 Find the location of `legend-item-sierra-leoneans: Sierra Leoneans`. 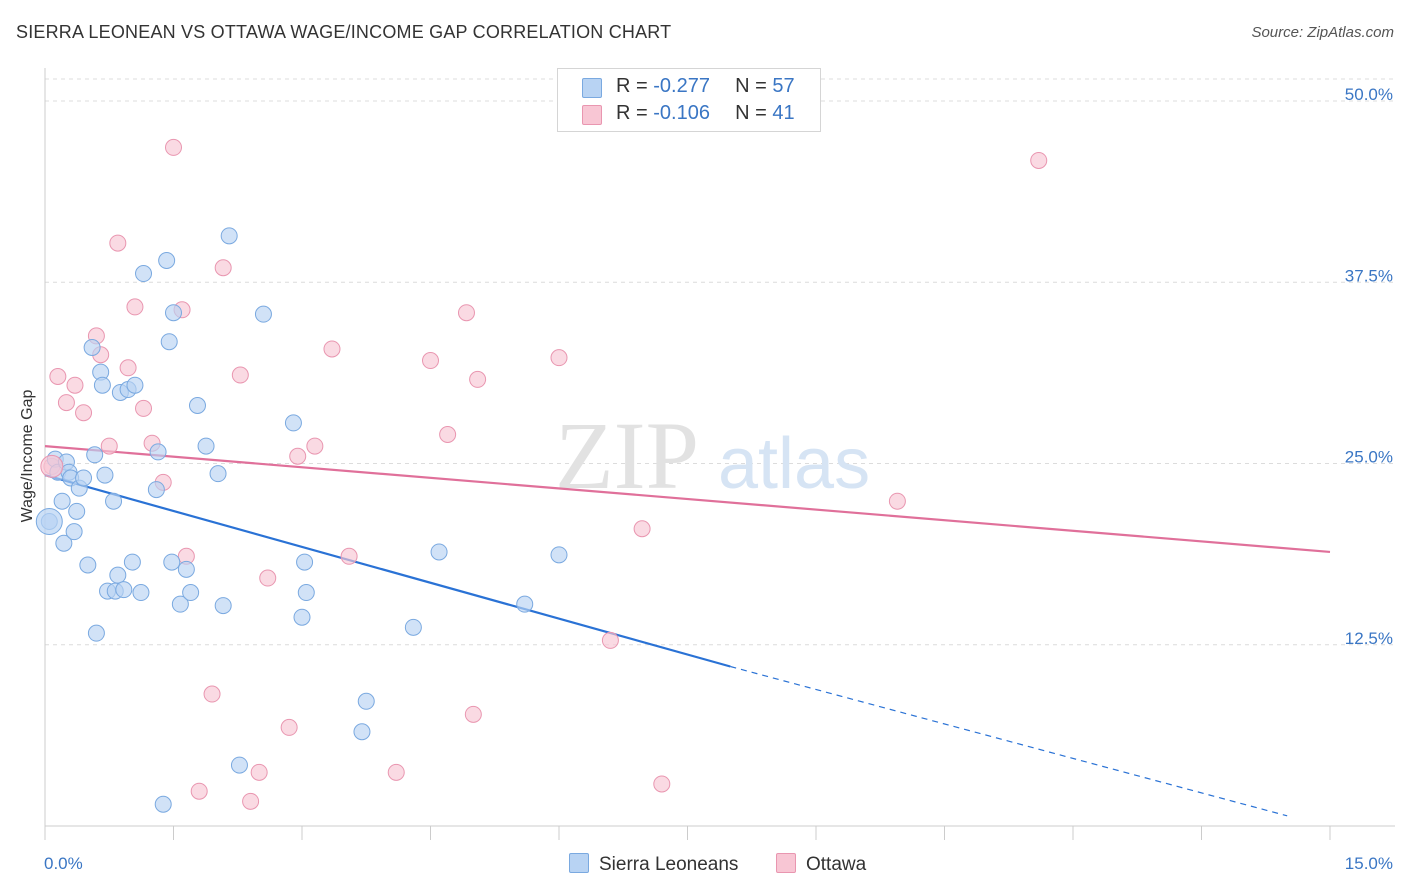

legend-item-sierra-leoneans: Sierra Leoneans is located at coordinates (653, 864).